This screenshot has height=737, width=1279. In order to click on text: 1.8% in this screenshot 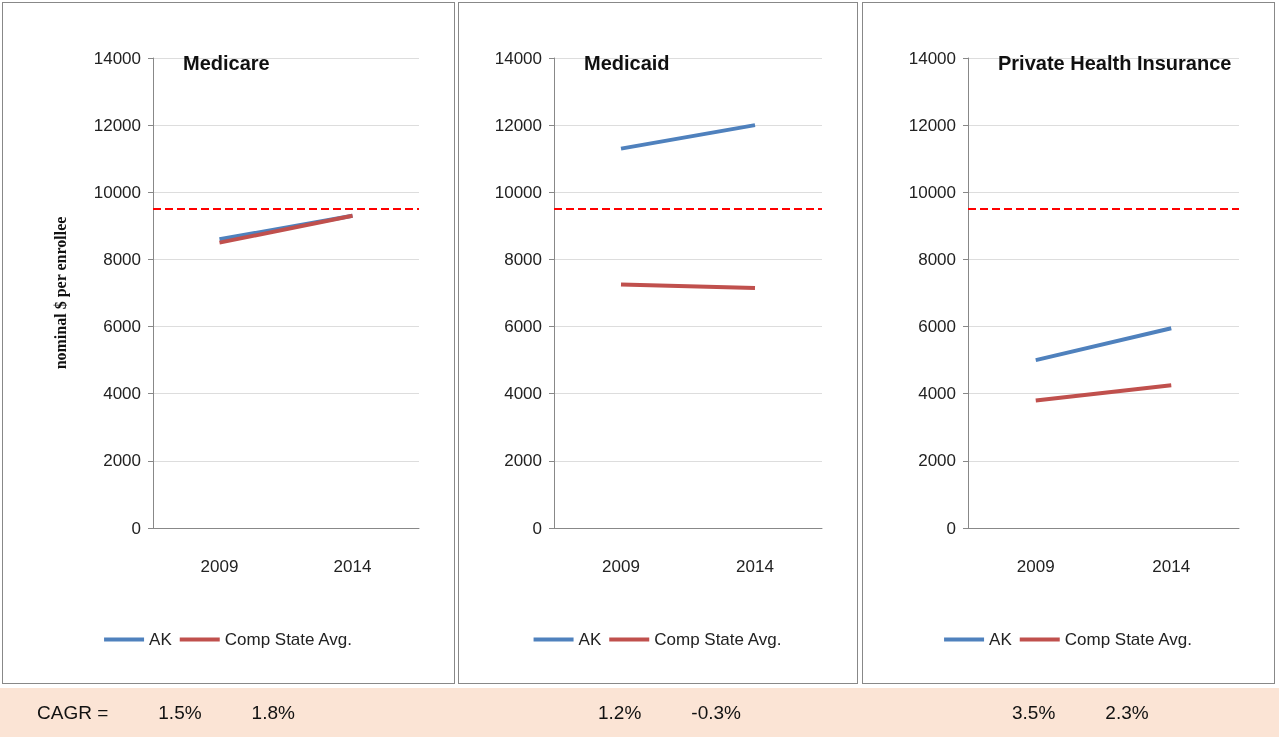, I will do `click(273, 712)`.